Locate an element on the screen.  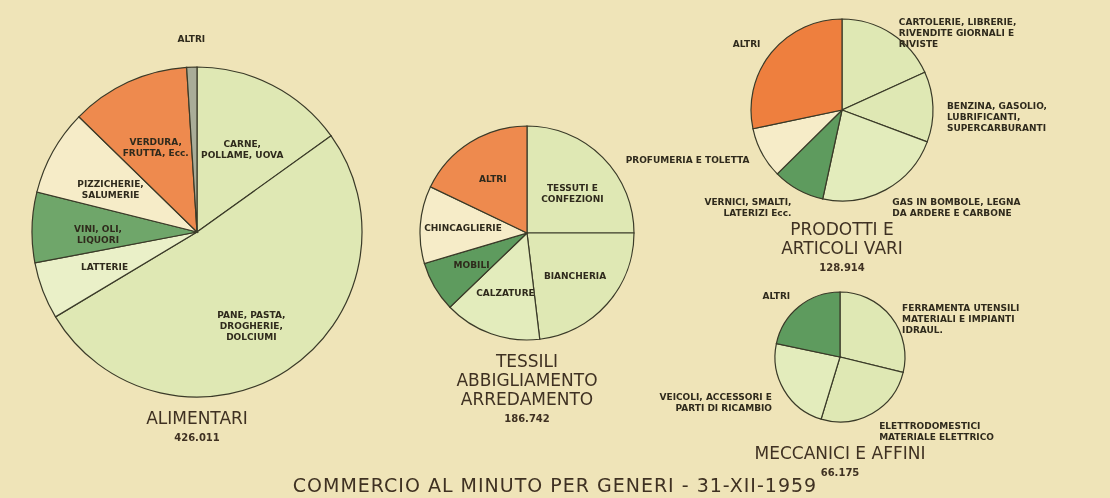
slice-label: CHINCAGLIERIE is located at coordinates (463, 227).